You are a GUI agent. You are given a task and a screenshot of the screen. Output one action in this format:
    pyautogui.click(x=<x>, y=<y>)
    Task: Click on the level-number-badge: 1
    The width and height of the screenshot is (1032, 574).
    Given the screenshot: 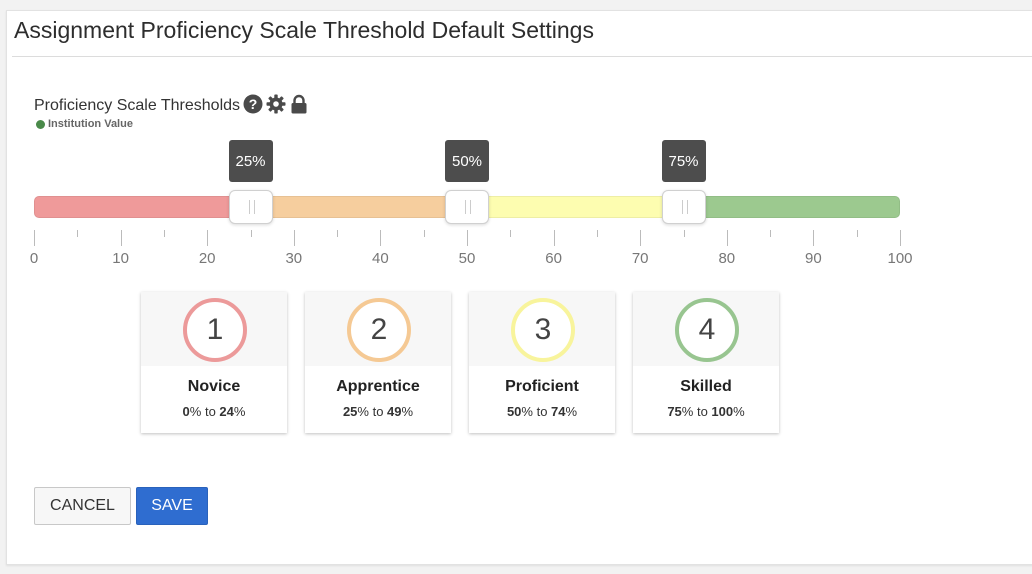 What is the action you would take?
    pyautogui.click(x=215, y=330)
    